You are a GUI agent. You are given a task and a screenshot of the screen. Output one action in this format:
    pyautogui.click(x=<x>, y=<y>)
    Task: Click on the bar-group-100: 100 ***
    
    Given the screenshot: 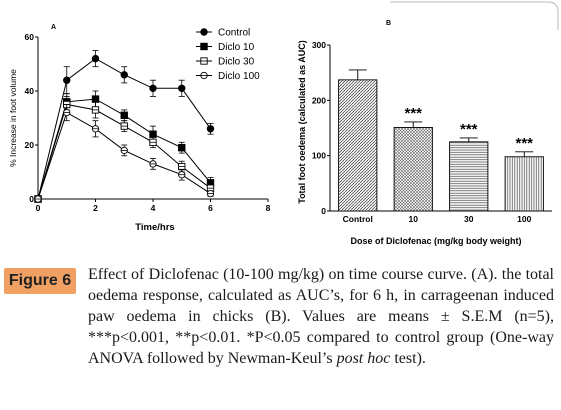 What is the action you would take?
    pyautogui.click(x=524, y=179)
    